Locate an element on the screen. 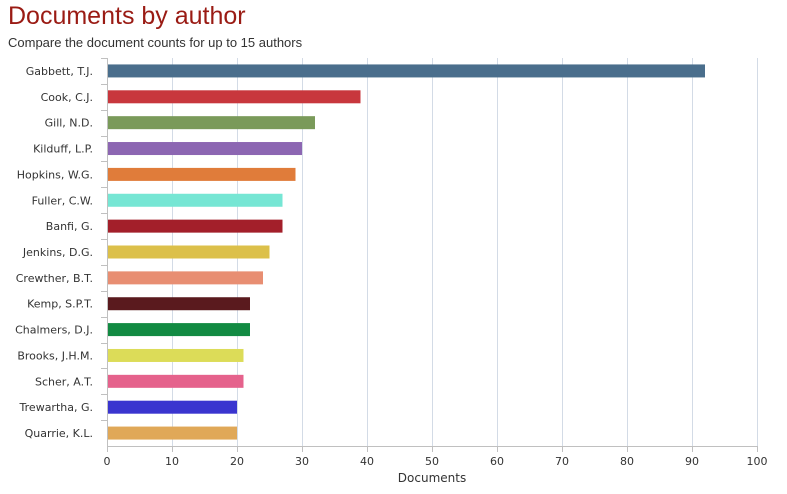 Image resolution: width=787 pixels, height=494 pixels. category-label: Brooks, J.H.M. is located at coordinates (55, 355).